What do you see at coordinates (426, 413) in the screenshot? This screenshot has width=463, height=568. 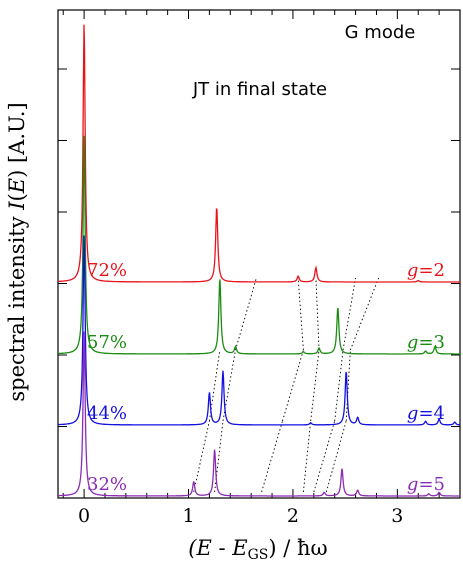 I see `g-label: g=4` at bounding box center [426, 413].